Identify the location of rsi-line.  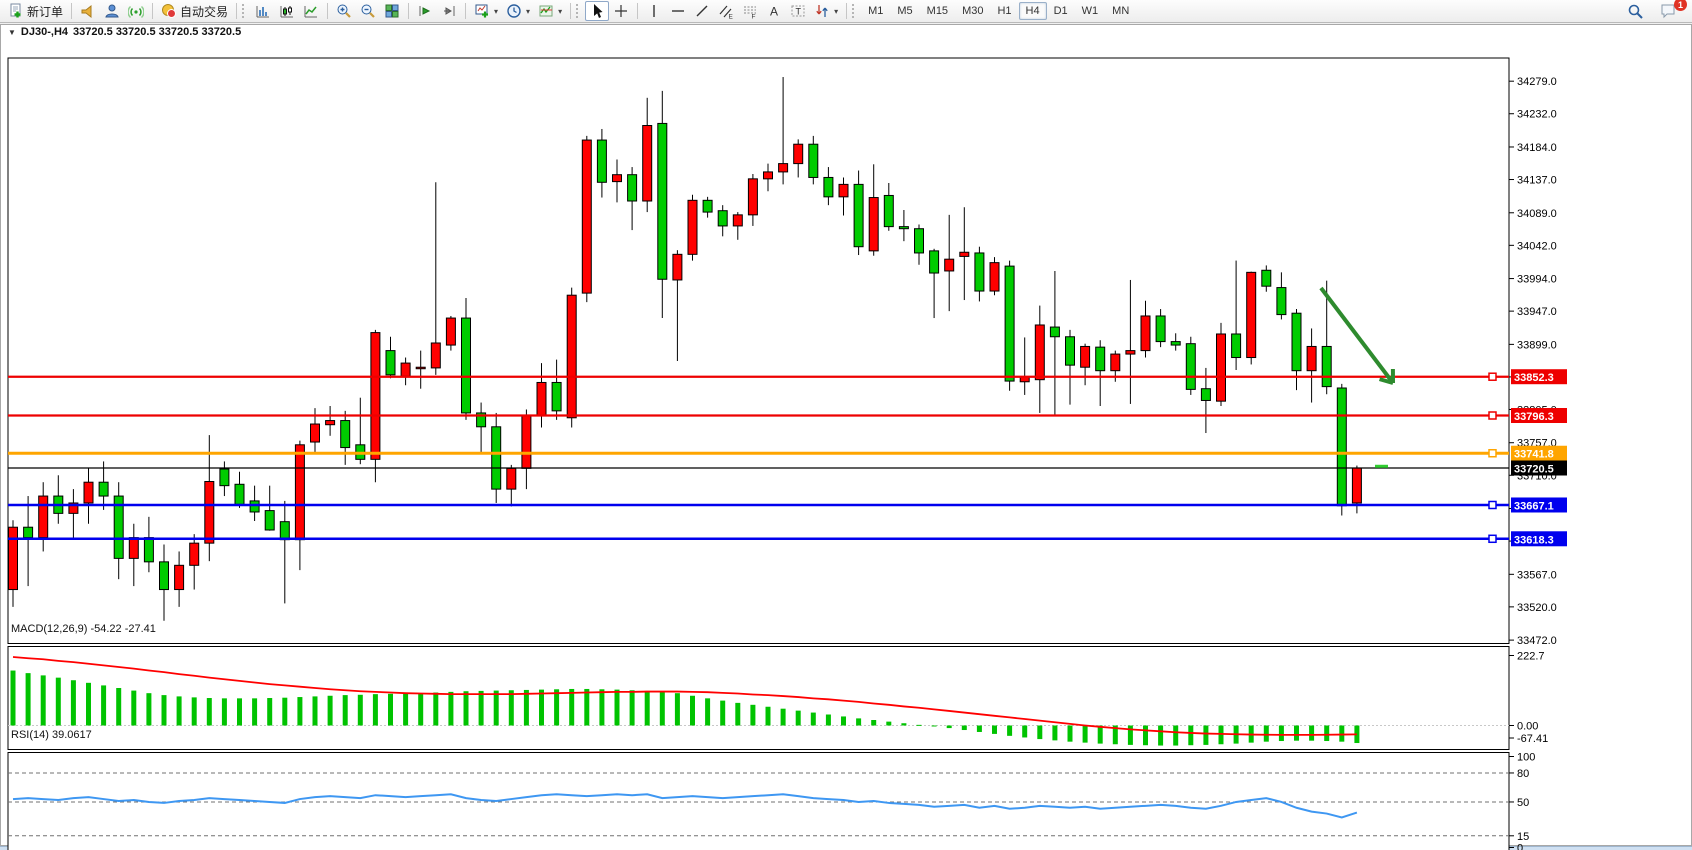
(685, 806).